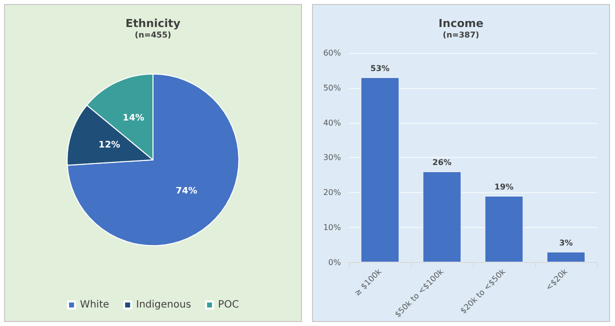 The image size is (615, 326). I want to click on chart-subtitle: (n=455), so click(153, 35).